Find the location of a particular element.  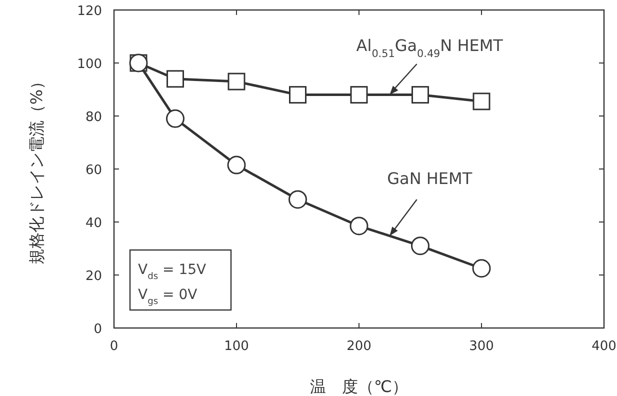

y-tick-label: 80 is located at coordinates (93, 117).